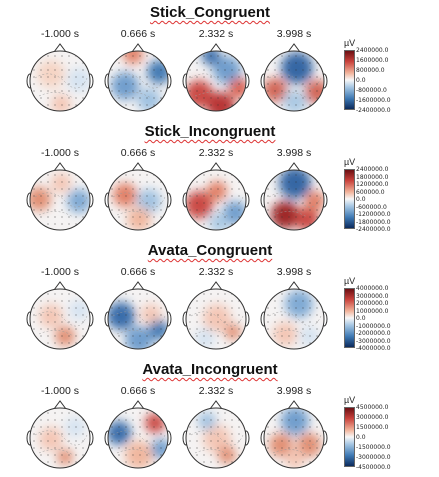 Image resolution: width=439 pixels, height=477 pixels. Describe the element at coordinates (216, 34) in the screenshot. I see `time-label: 2.332 s` at that location.